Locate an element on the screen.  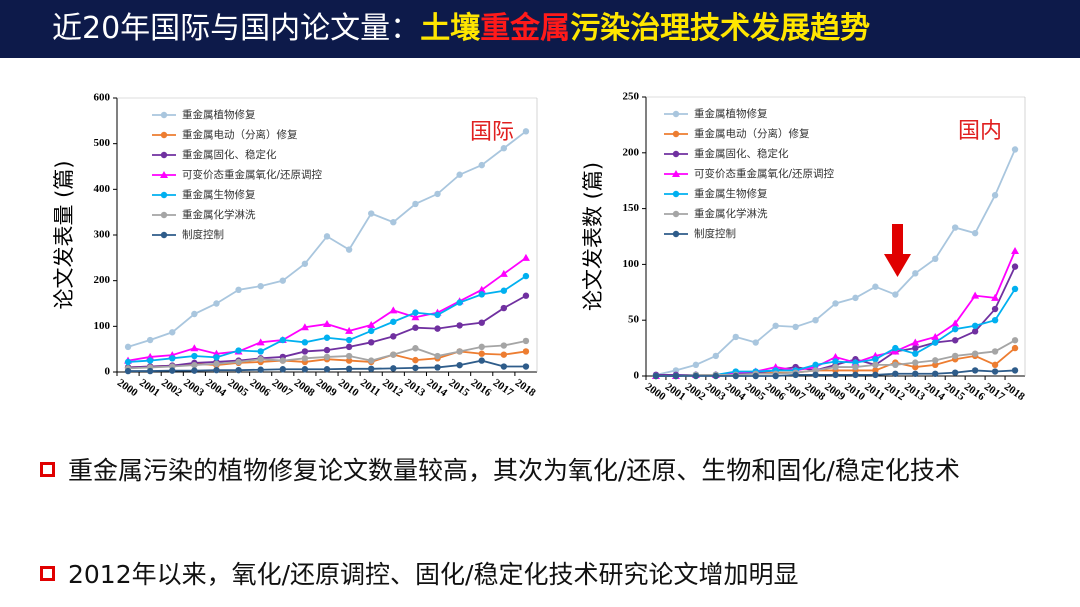
legend-label: 可变价态重金属氧化/还原调控 is located at coordinates (252, 174).